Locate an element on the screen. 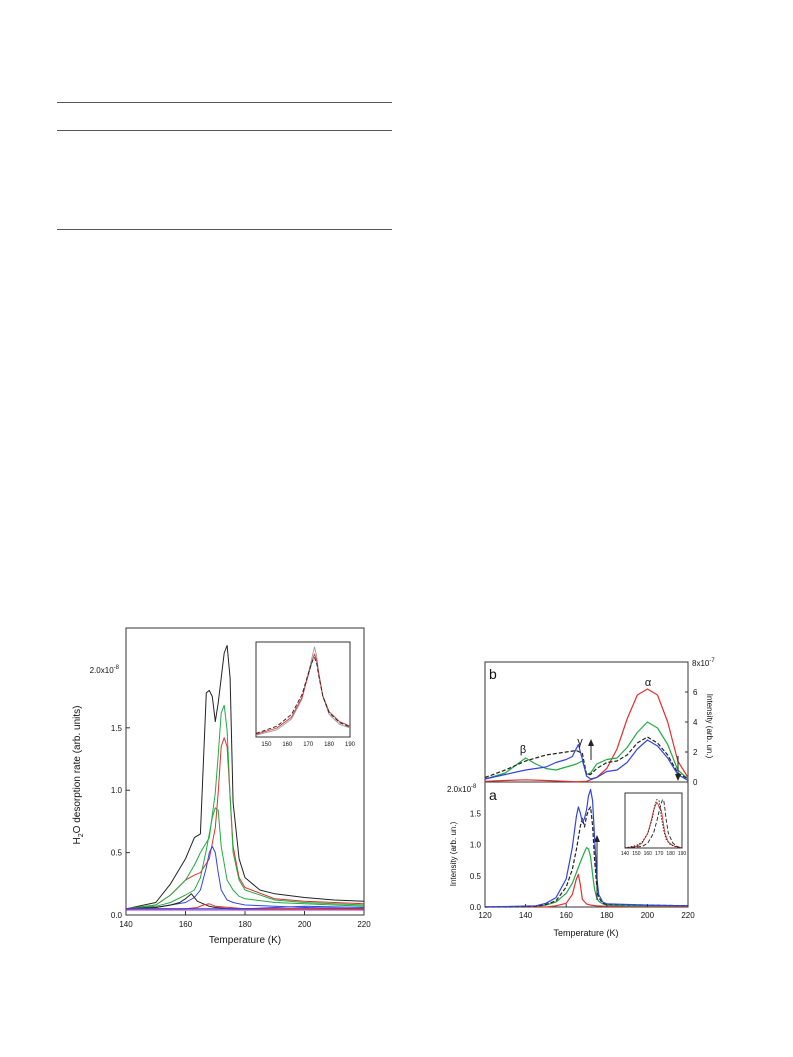  annotation-beta: β is located at coordinates (523, 750).